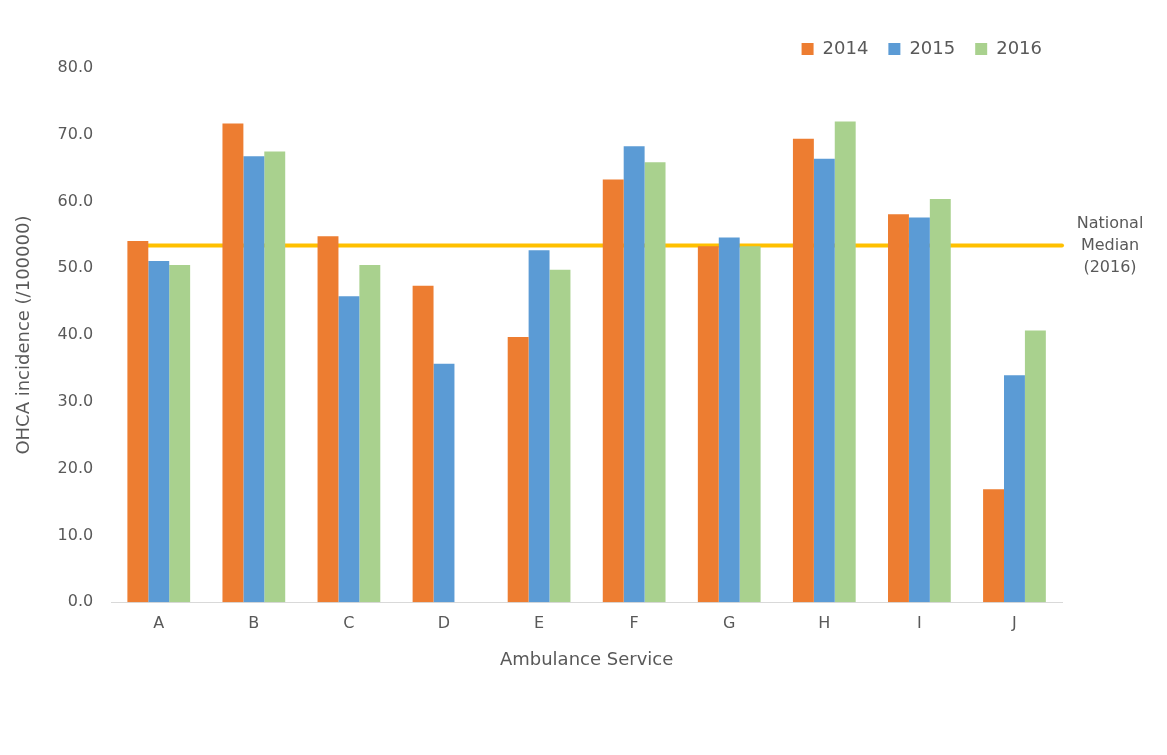 The image size is (1167, 755). Describe the element at coordinates (75, 200) in the screenshot. I see `y-tick-label: 60.0` at that location.